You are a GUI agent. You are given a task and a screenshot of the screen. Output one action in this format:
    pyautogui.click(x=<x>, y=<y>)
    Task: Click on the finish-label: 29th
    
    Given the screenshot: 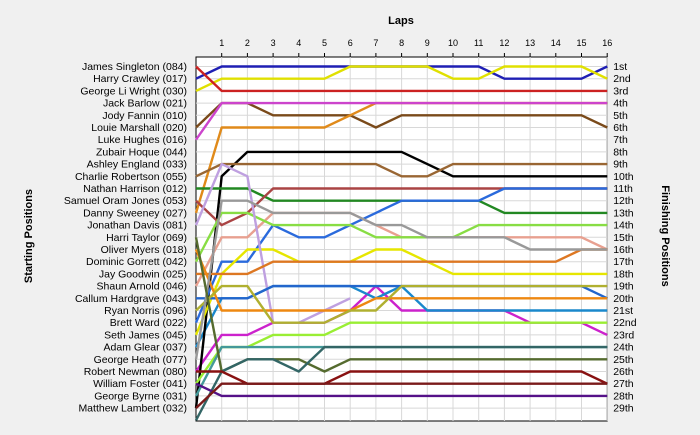 What is the action you would take?
    pyautogui.click(x=623, y=409)
    